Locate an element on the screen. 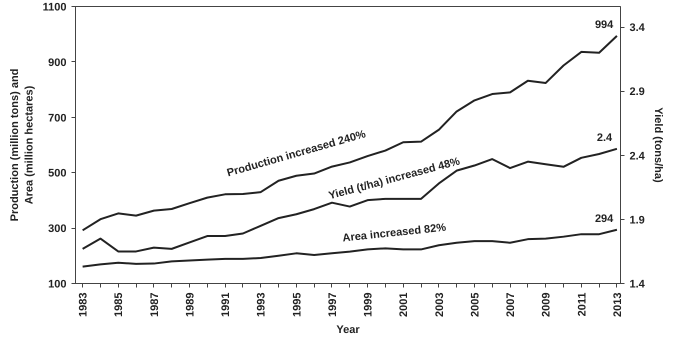  x-tick-label: 1991 is located at coordinates (226, 304).